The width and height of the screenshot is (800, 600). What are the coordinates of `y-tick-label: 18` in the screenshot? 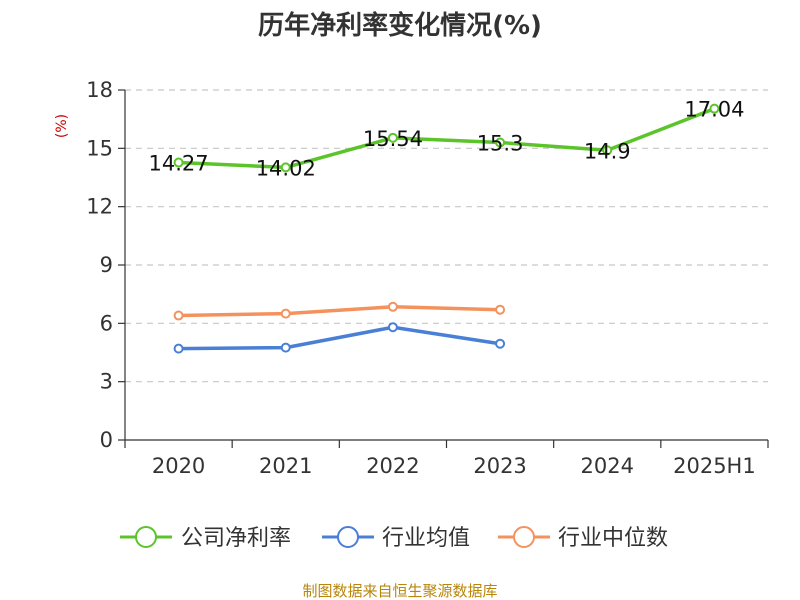 It's located at (99, 90).